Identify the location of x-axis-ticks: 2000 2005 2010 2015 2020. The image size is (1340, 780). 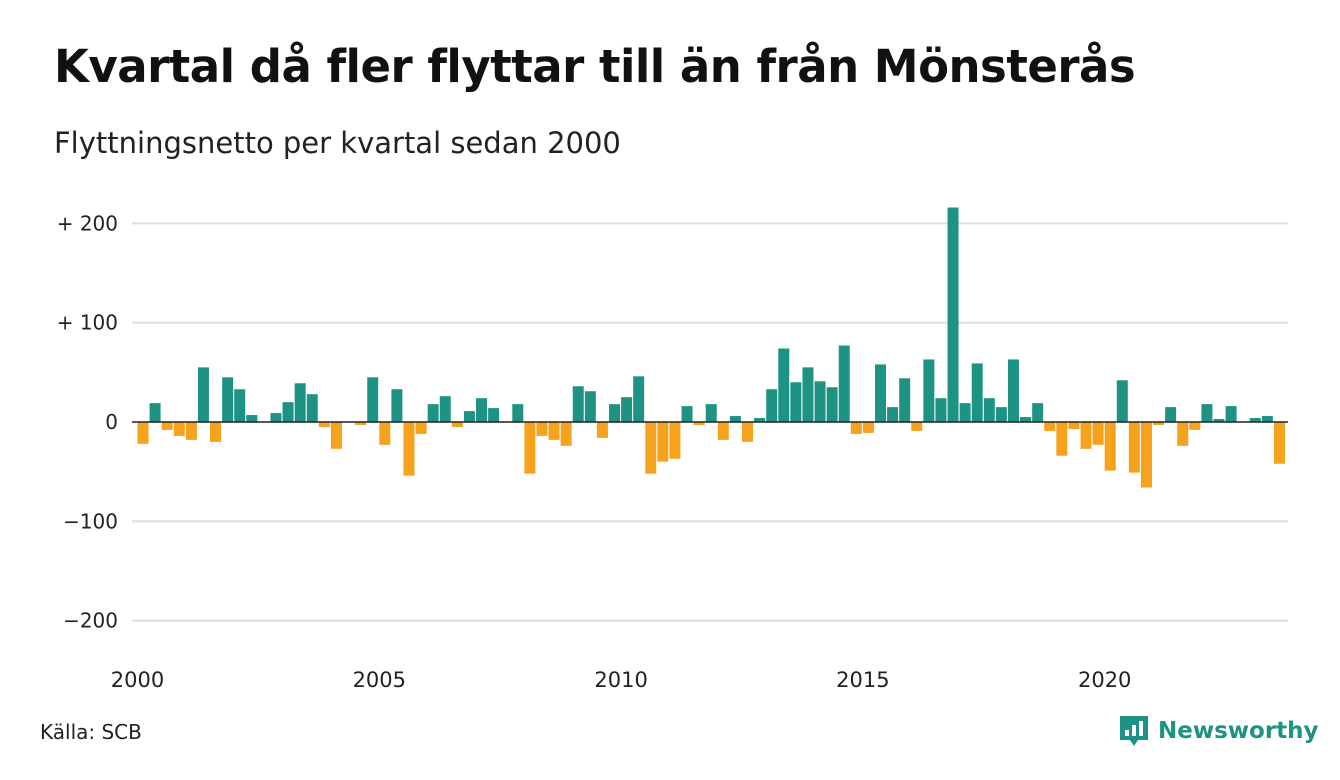
(621, 680).